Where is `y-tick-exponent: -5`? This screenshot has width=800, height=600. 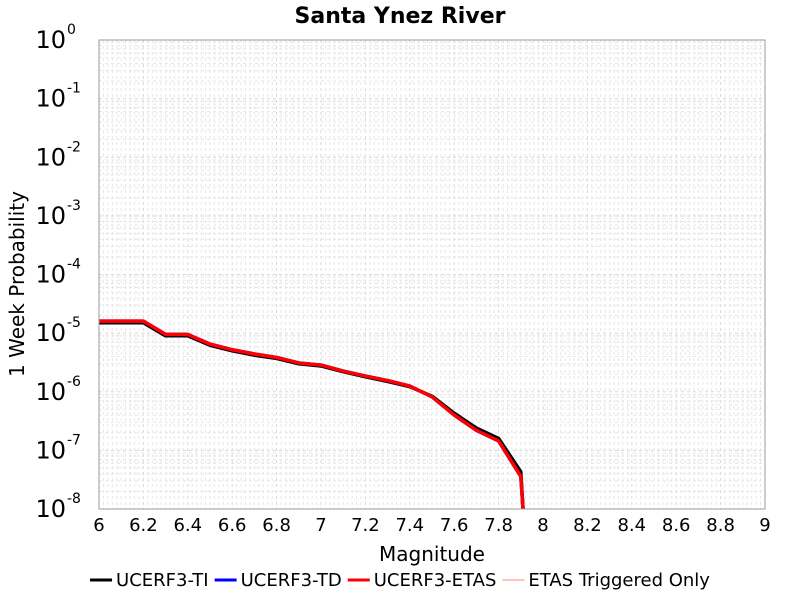 y-tick-exponent: -5 is located at coordinates (74, 323).